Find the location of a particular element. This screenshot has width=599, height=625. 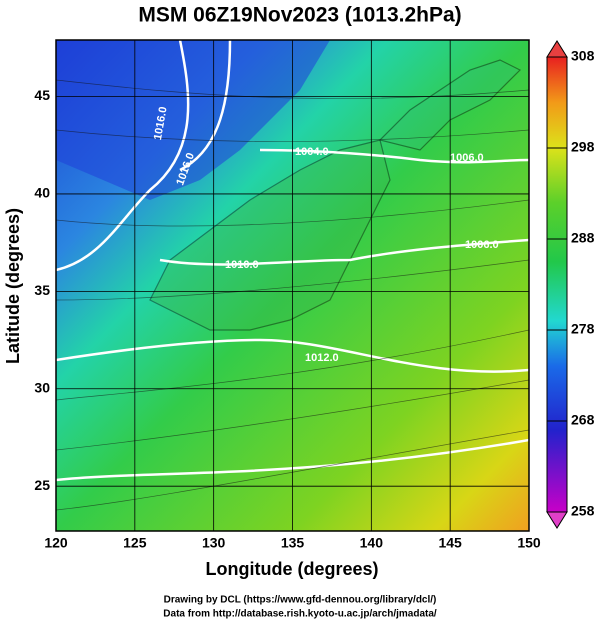

x-tick-label: 125 is located at coordinates (135, 543).